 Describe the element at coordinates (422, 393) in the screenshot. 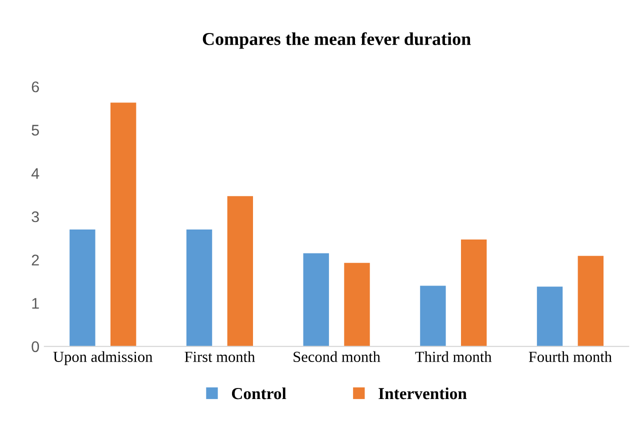

I see `legend-label: Intervention` at that location.